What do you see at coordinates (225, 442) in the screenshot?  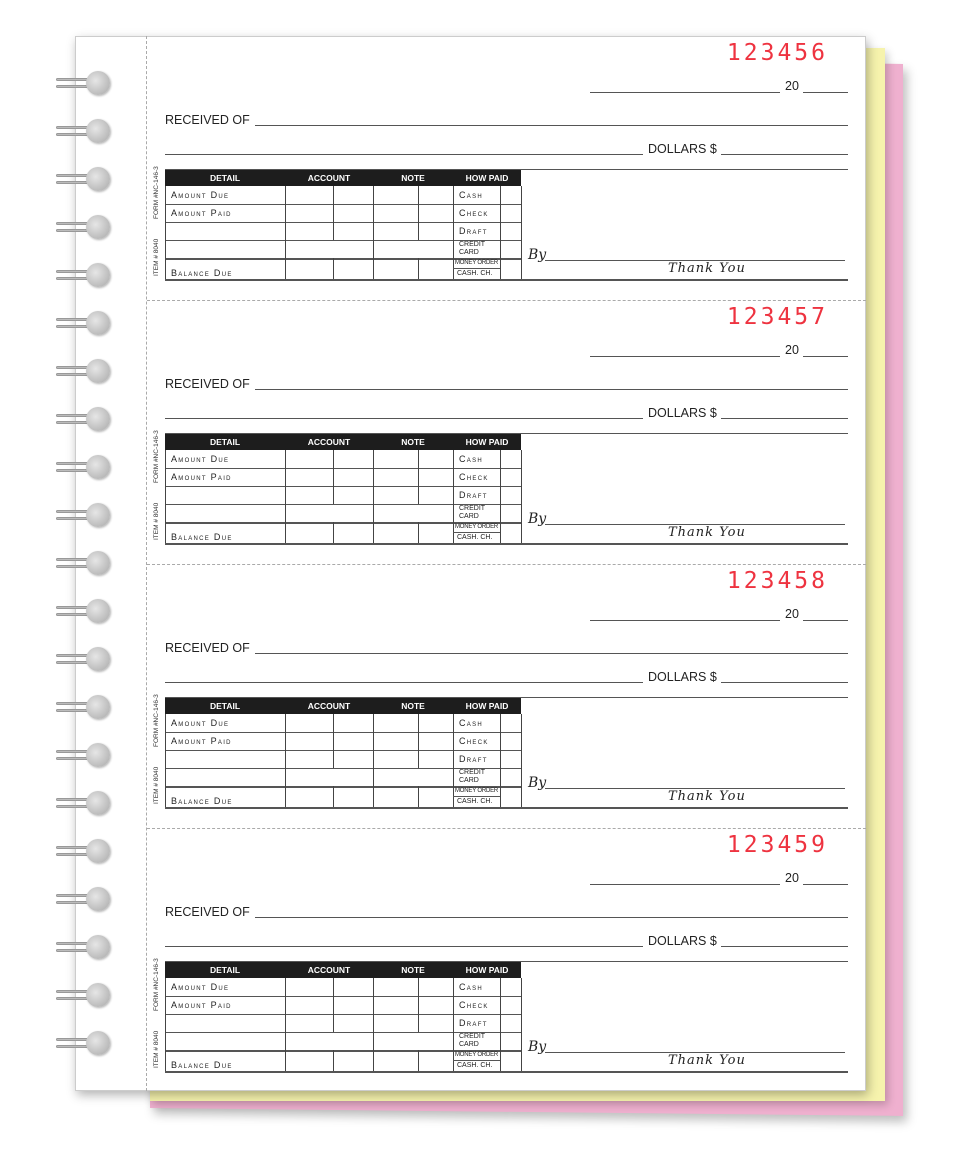 I see `column-header: DETAIL` at bounding box center [225, 442].